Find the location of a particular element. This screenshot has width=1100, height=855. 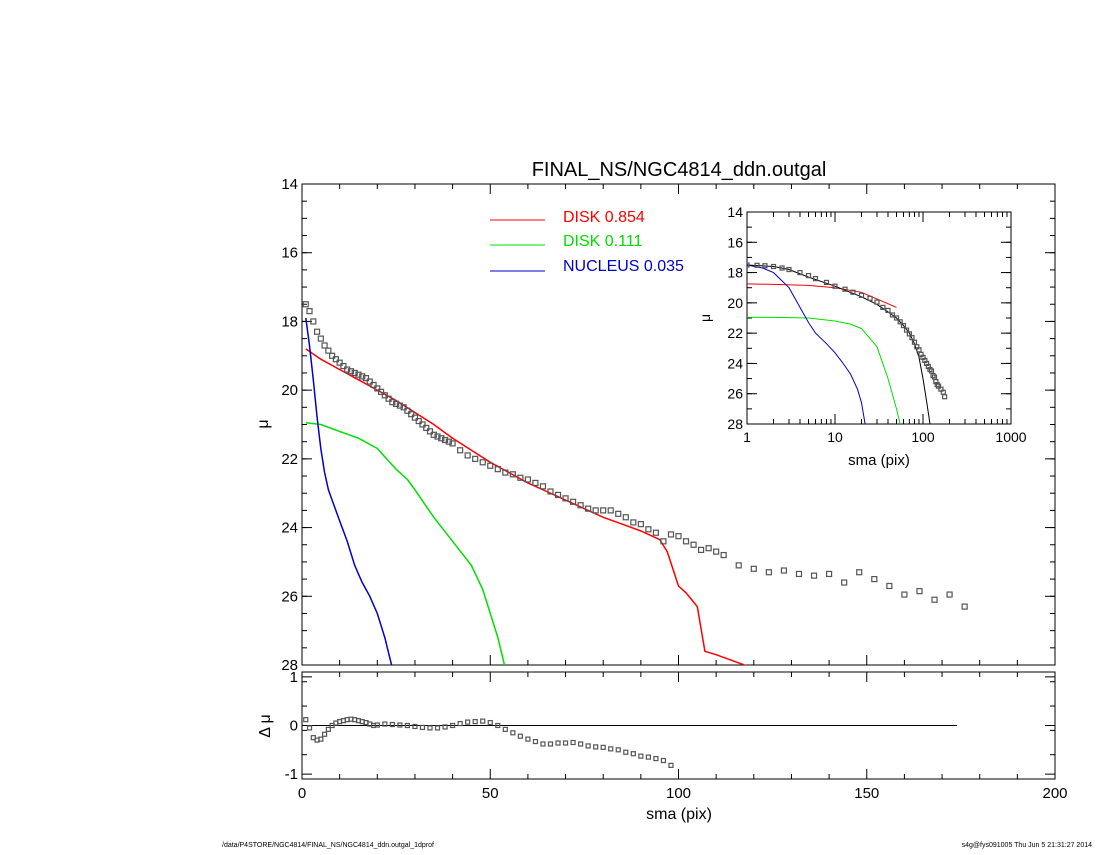

residual-xtick-label: 0 is located at coordinates (302, 793).